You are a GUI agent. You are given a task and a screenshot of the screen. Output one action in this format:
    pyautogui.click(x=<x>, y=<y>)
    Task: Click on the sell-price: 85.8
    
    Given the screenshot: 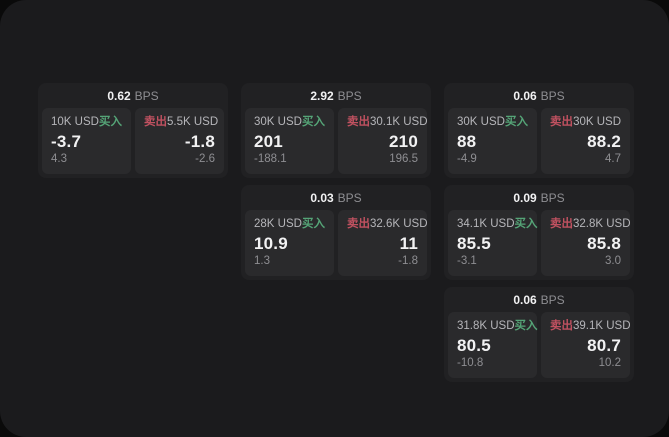 What is the action you would take?
    pyautogui.click(x=604, y=243)
    